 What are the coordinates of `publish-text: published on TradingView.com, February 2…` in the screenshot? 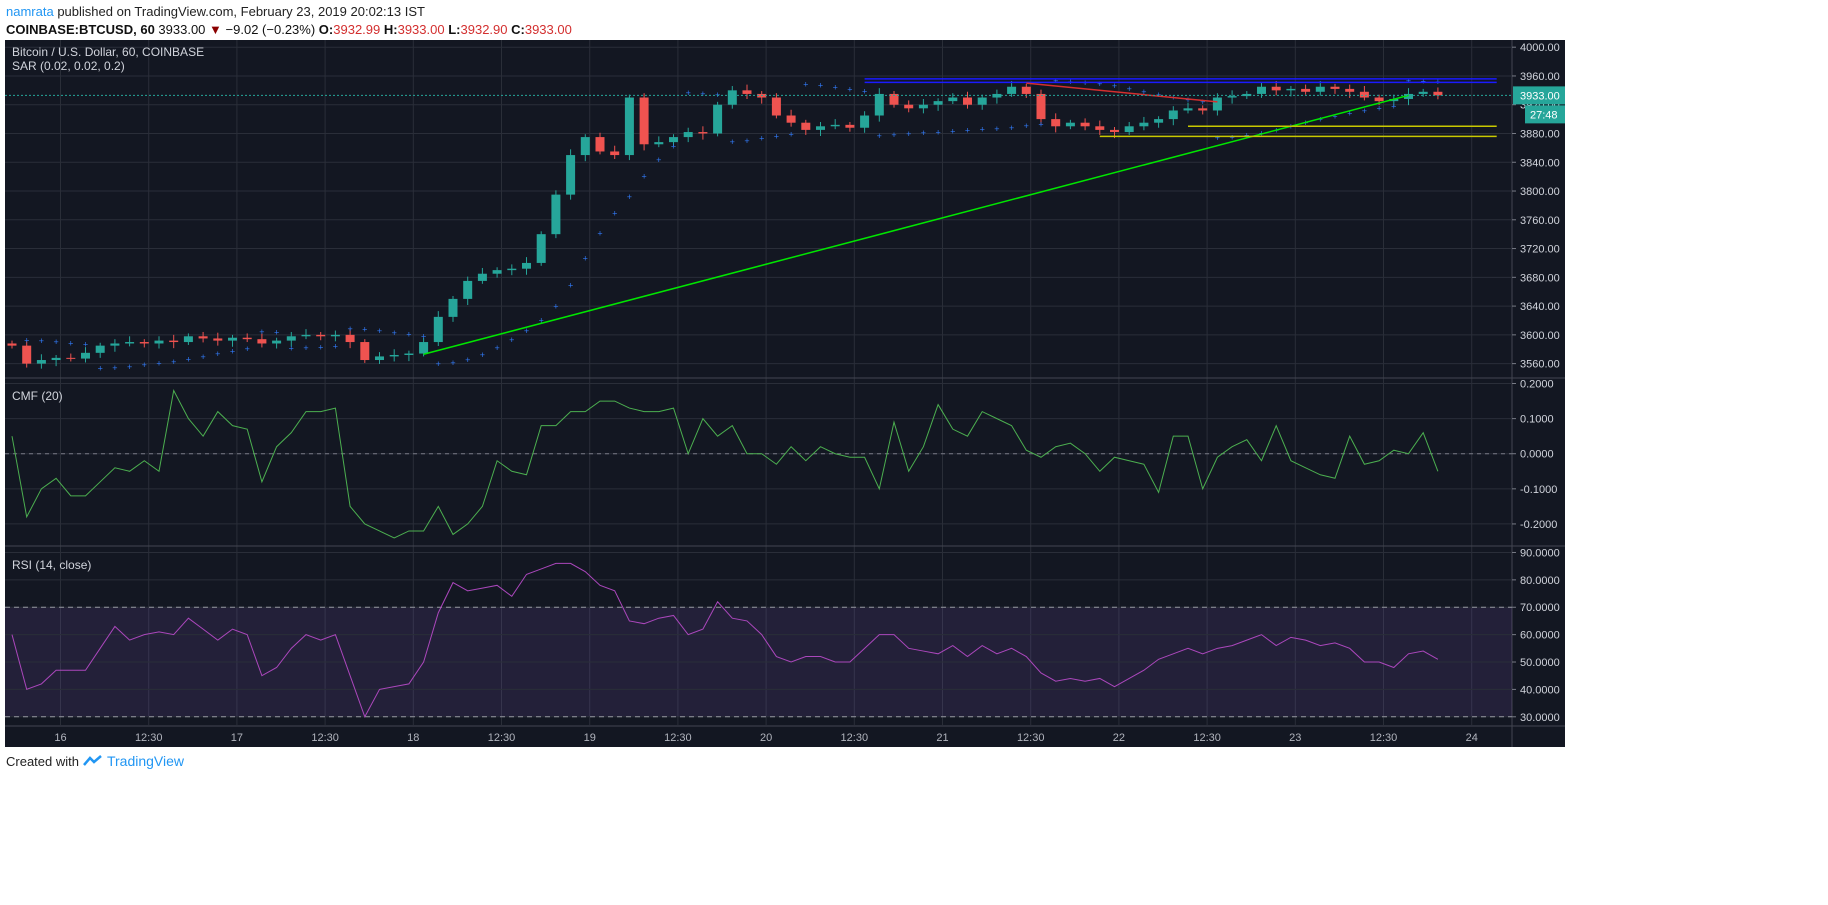 It's located at (241, 11).